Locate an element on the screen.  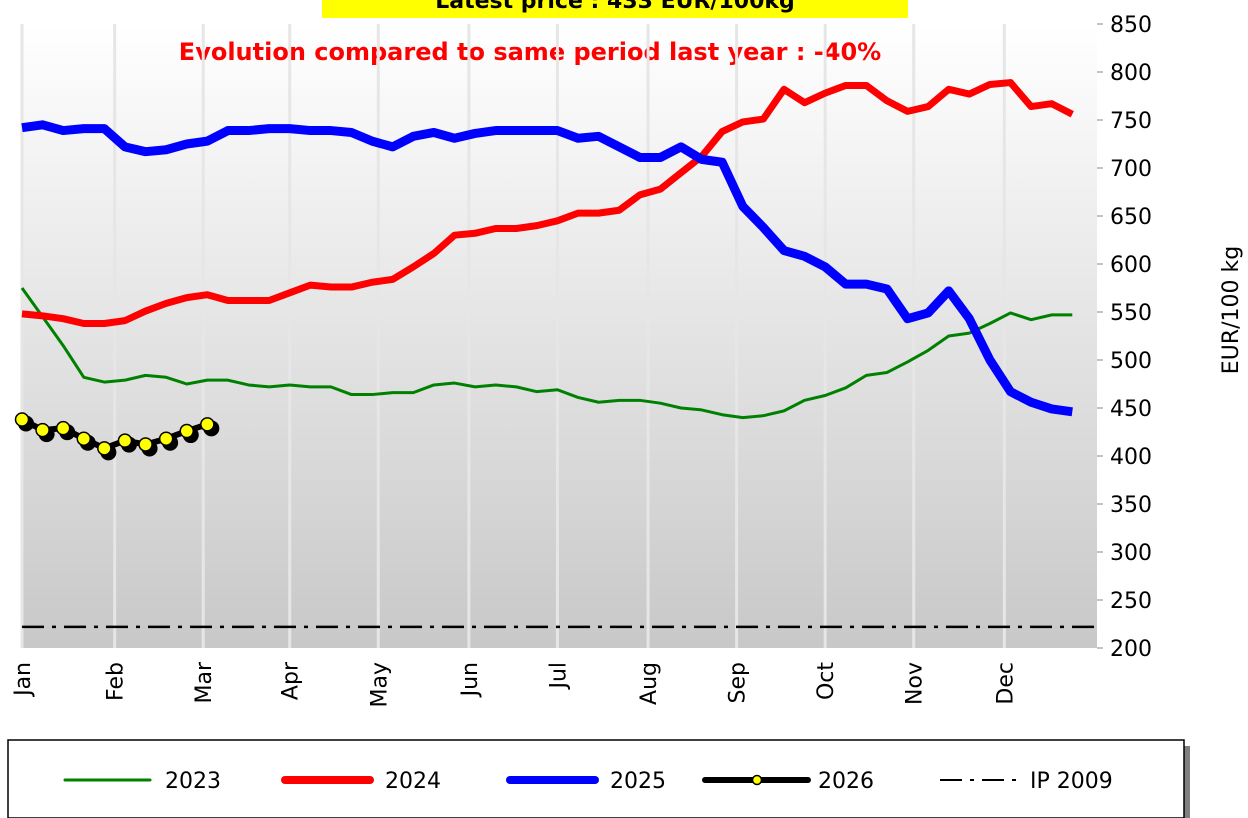
x-tick-label: Nov is located at coordinates (915, 683).